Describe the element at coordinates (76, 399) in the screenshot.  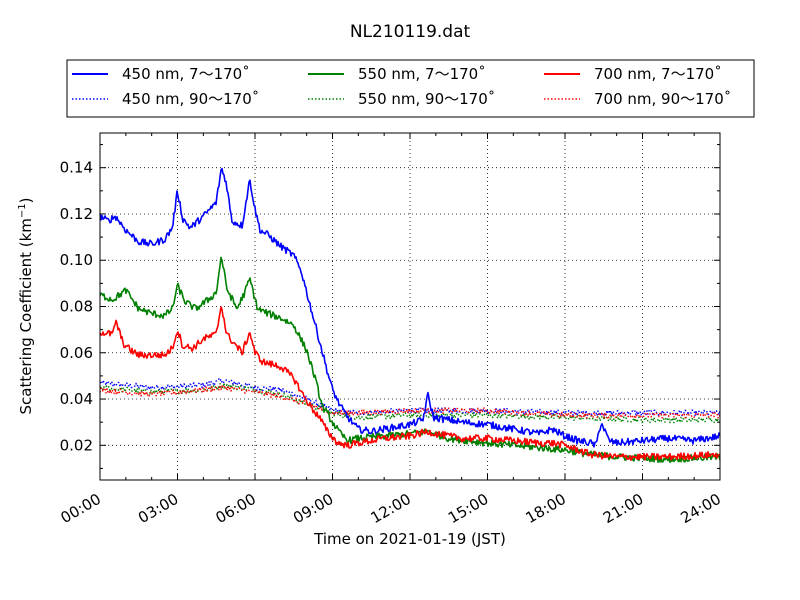
I see `y-tick-label: 0.04` at that location.